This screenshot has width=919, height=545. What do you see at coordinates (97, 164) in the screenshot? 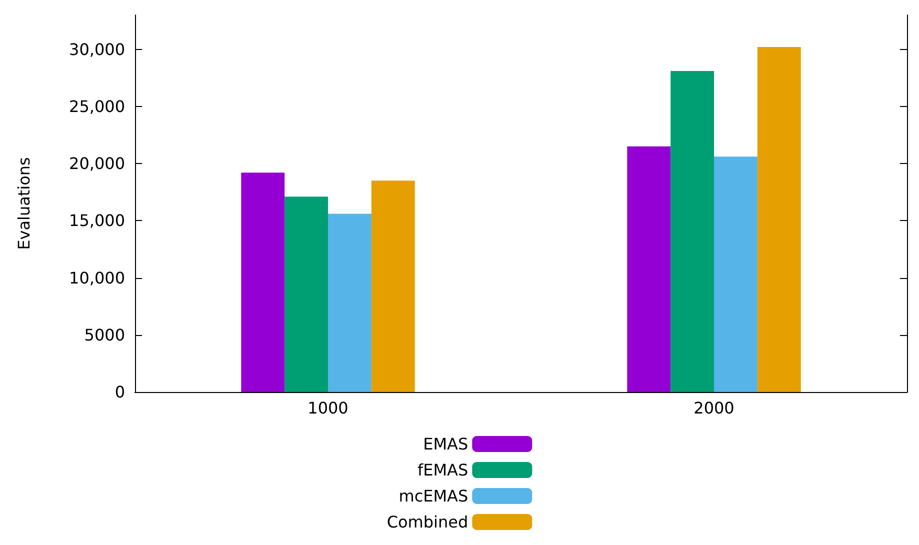
I see `y-tick-label: 20,000` at bounding box center [97, 164].